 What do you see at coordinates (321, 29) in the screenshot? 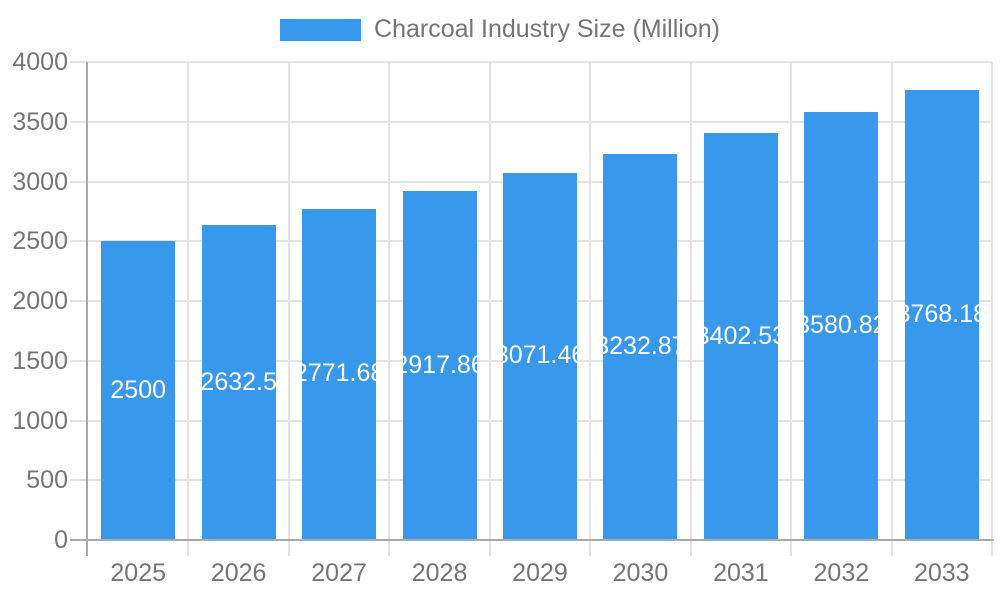
I see `legend-swatch-icon` at bounding box center [321, 29].